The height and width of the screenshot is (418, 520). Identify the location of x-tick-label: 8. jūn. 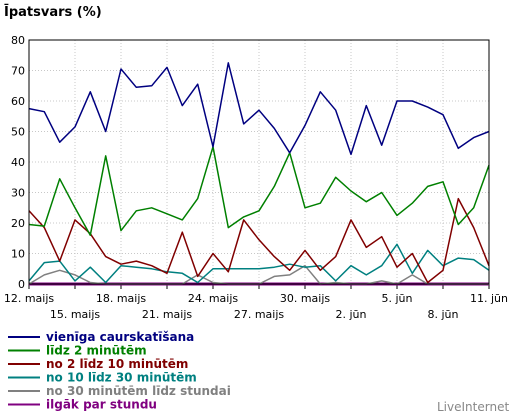
(443, 314).